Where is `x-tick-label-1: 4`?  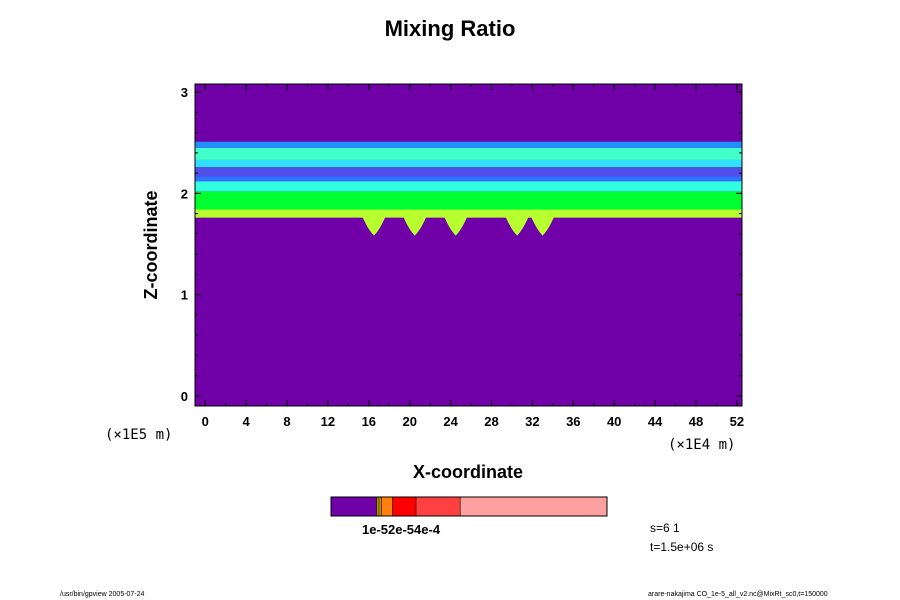 x-tick-label-1: 4 is located at coordinates (247, 421).